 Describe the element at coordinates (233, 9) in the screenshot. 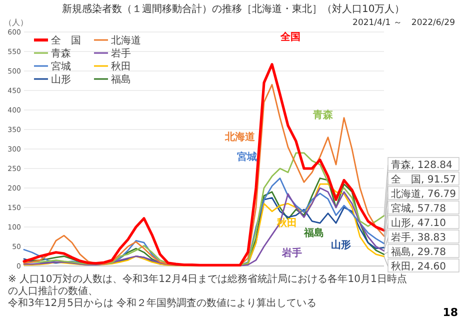

I see `chart-title: 新規感染者数（１週間移動合計）の推移［北海道・東北］（対人口10万人）` at that location.